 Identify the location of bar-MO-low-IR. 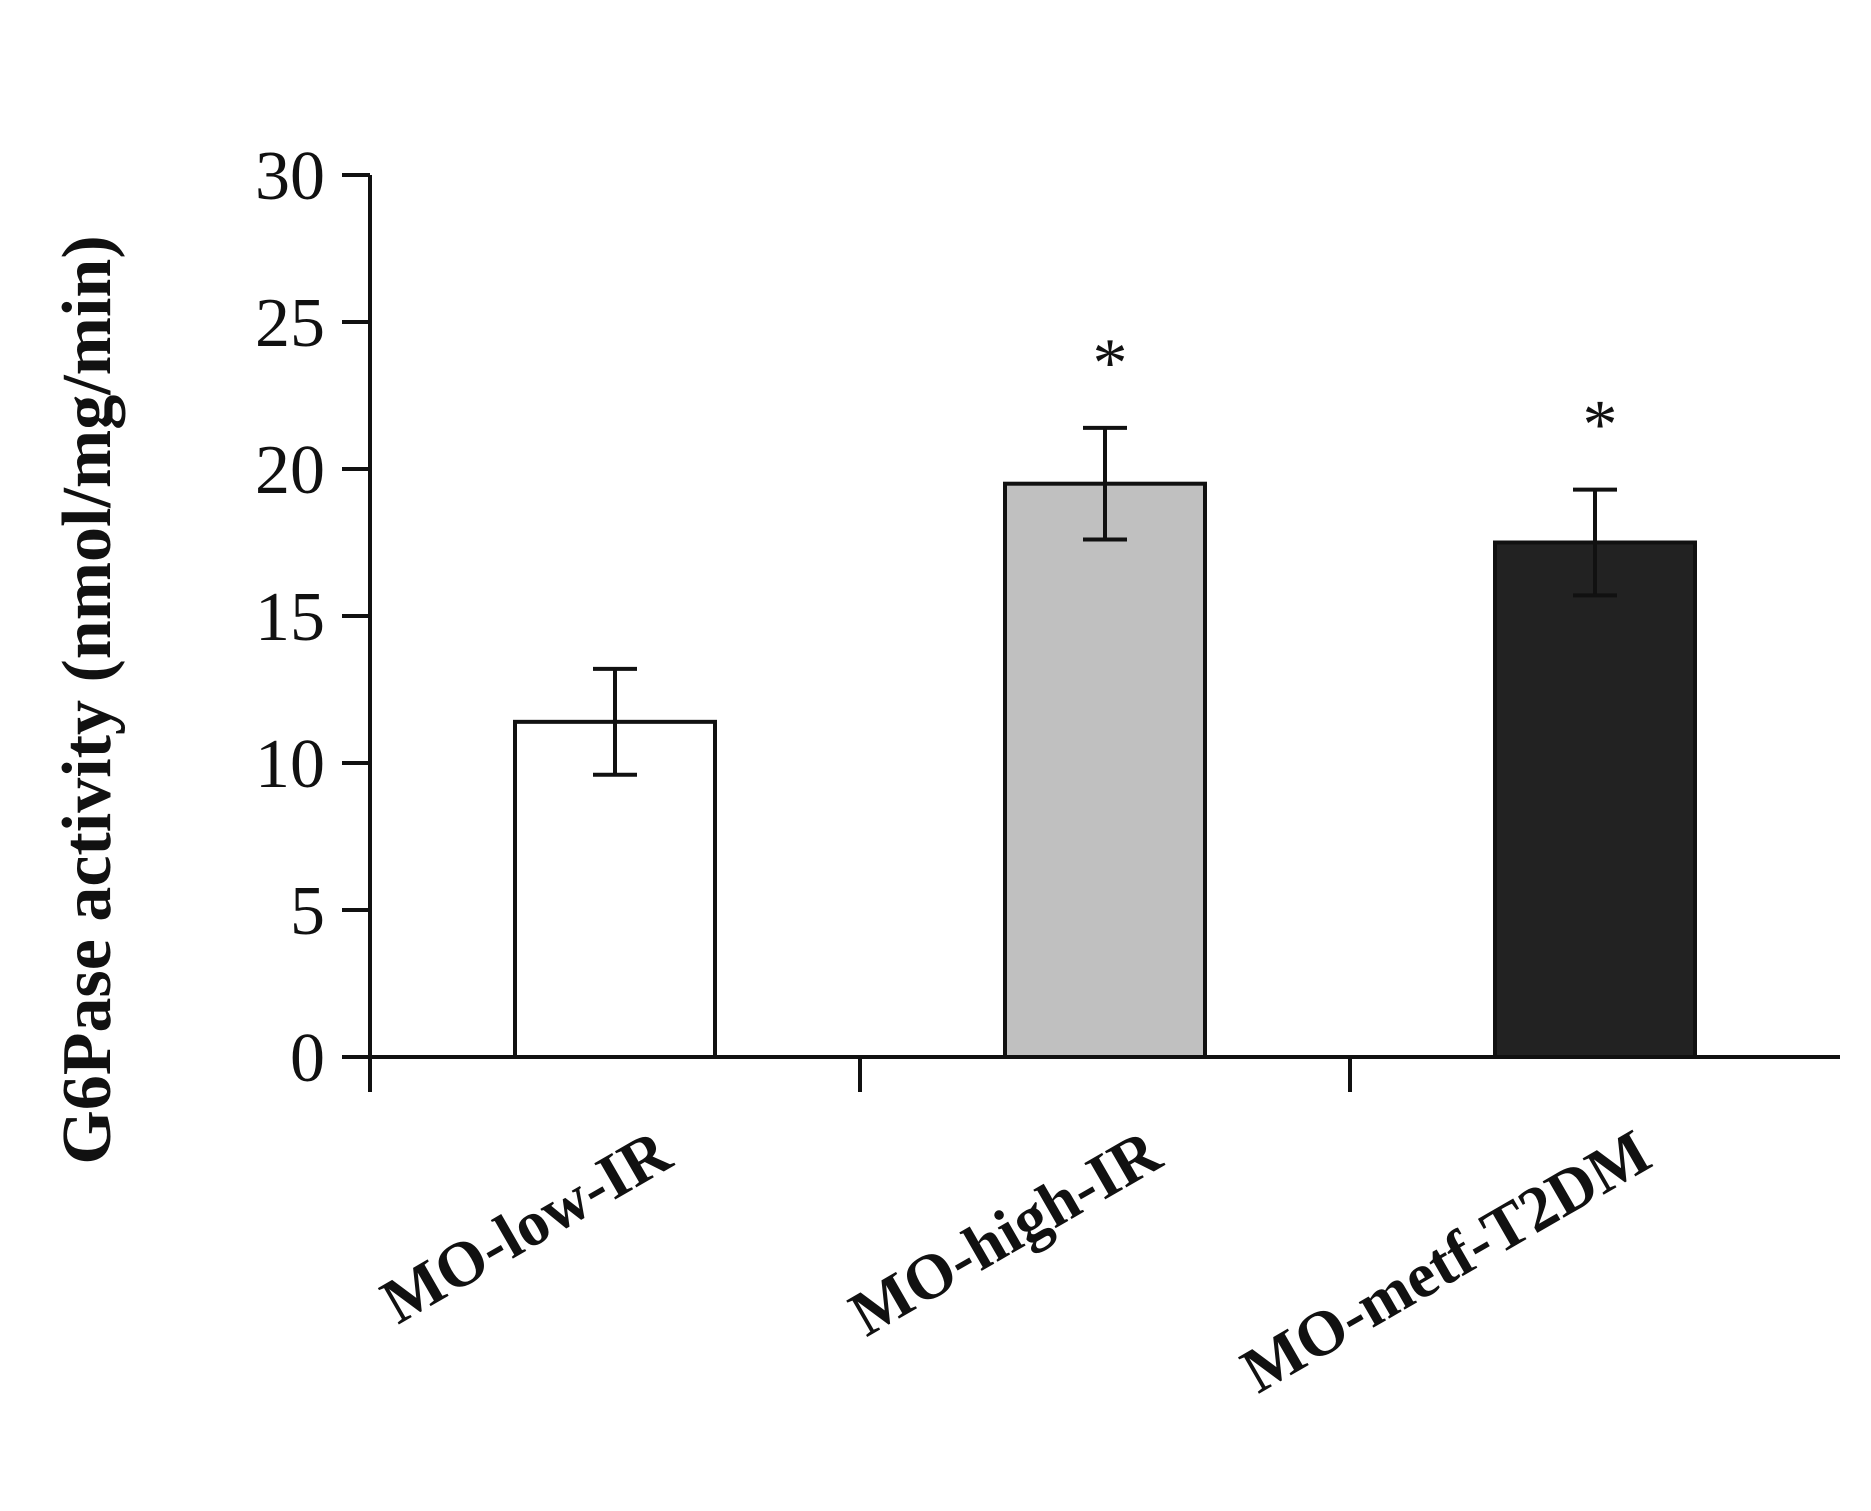
(615, 889).